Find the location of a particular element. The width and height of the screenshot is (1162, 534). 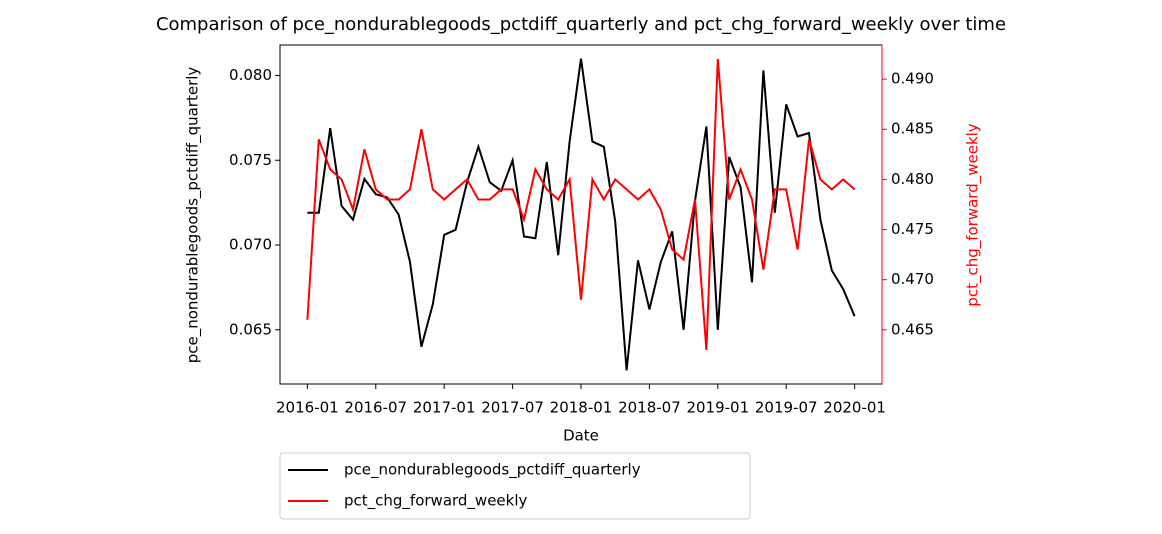

x-tick-label: 2019-01 is located at coordinates (717, 408).